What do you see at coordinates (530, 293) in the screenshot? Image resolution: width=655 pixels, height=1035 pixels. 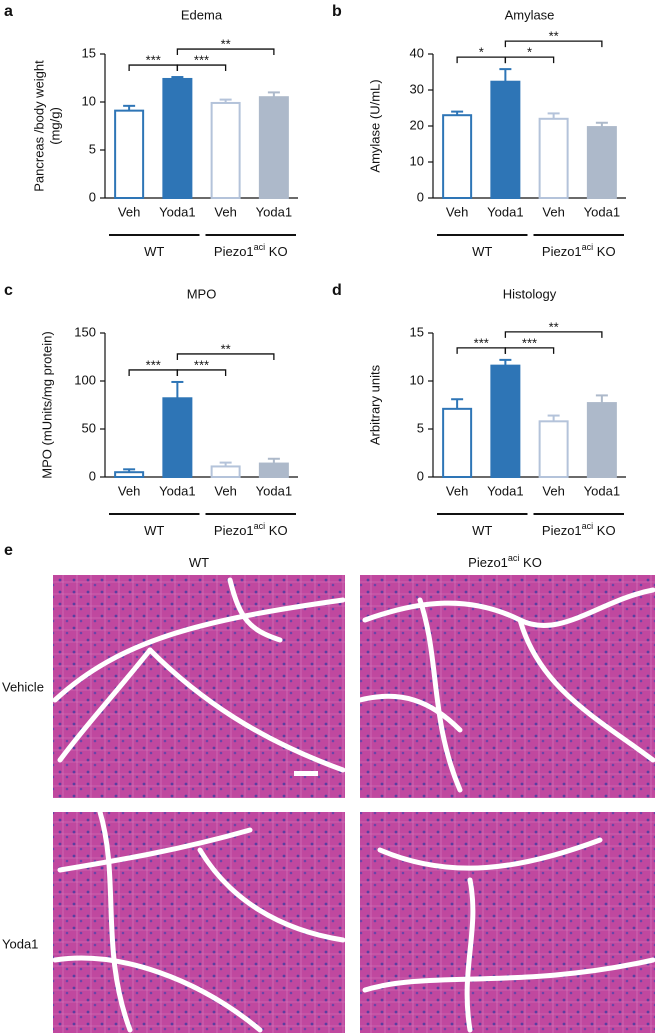 I see `chart-title: Histology` at bounding box center [530, 293].